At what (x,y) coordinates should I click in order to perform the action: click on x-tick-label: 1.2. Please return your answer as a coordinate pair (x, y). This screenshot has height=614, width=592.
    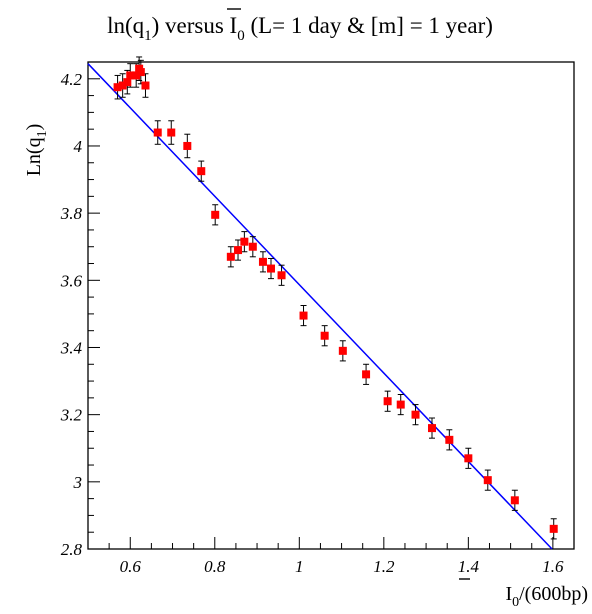
    Looking at the image, I should click on (384, 566).